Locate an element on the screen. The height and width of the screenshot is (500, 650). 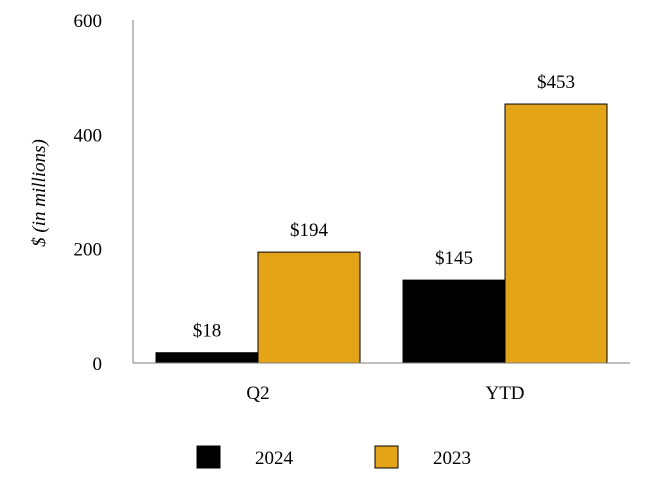
data-label-2024-ytd: $145 is located at coordinates (454, 258).